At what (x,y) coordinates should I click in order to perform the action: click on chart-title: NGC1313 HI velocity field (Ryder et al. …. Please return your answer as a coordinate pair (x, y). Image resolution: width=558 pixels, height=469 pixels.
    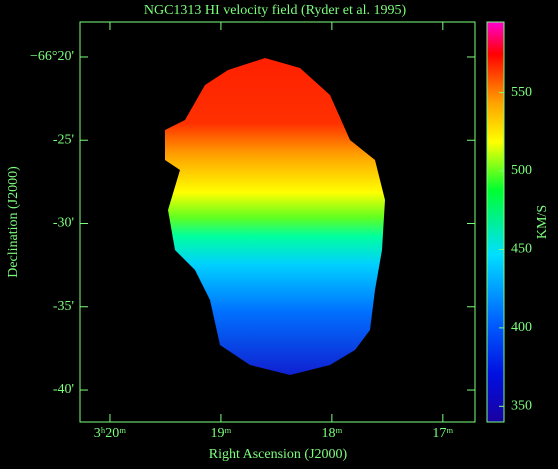
    Looking at the image, I should click on (275, 10).